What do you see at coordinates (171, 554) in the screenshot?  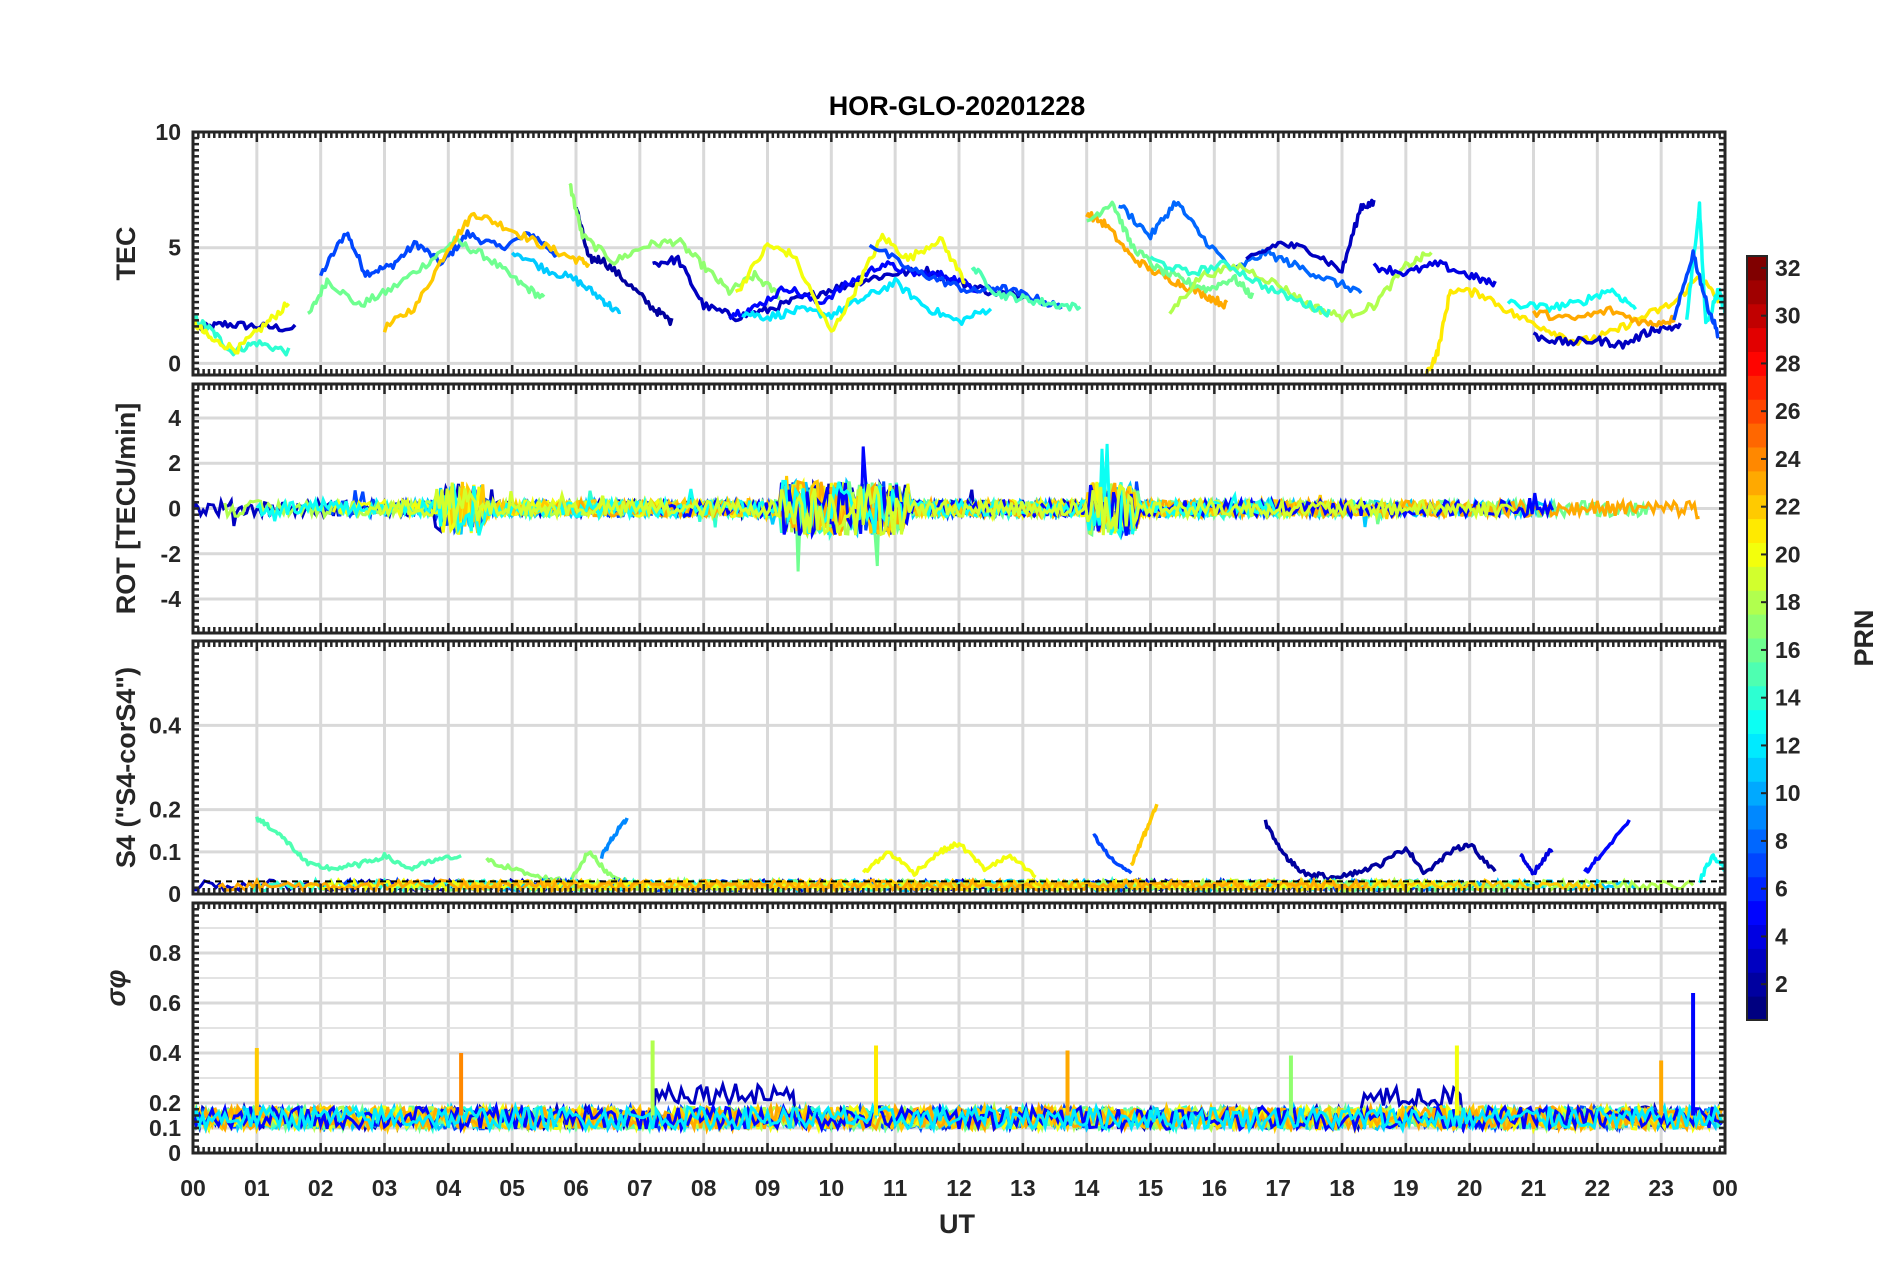 I see `rot-y-tick-label: -2` at bounding box center [171, 554].